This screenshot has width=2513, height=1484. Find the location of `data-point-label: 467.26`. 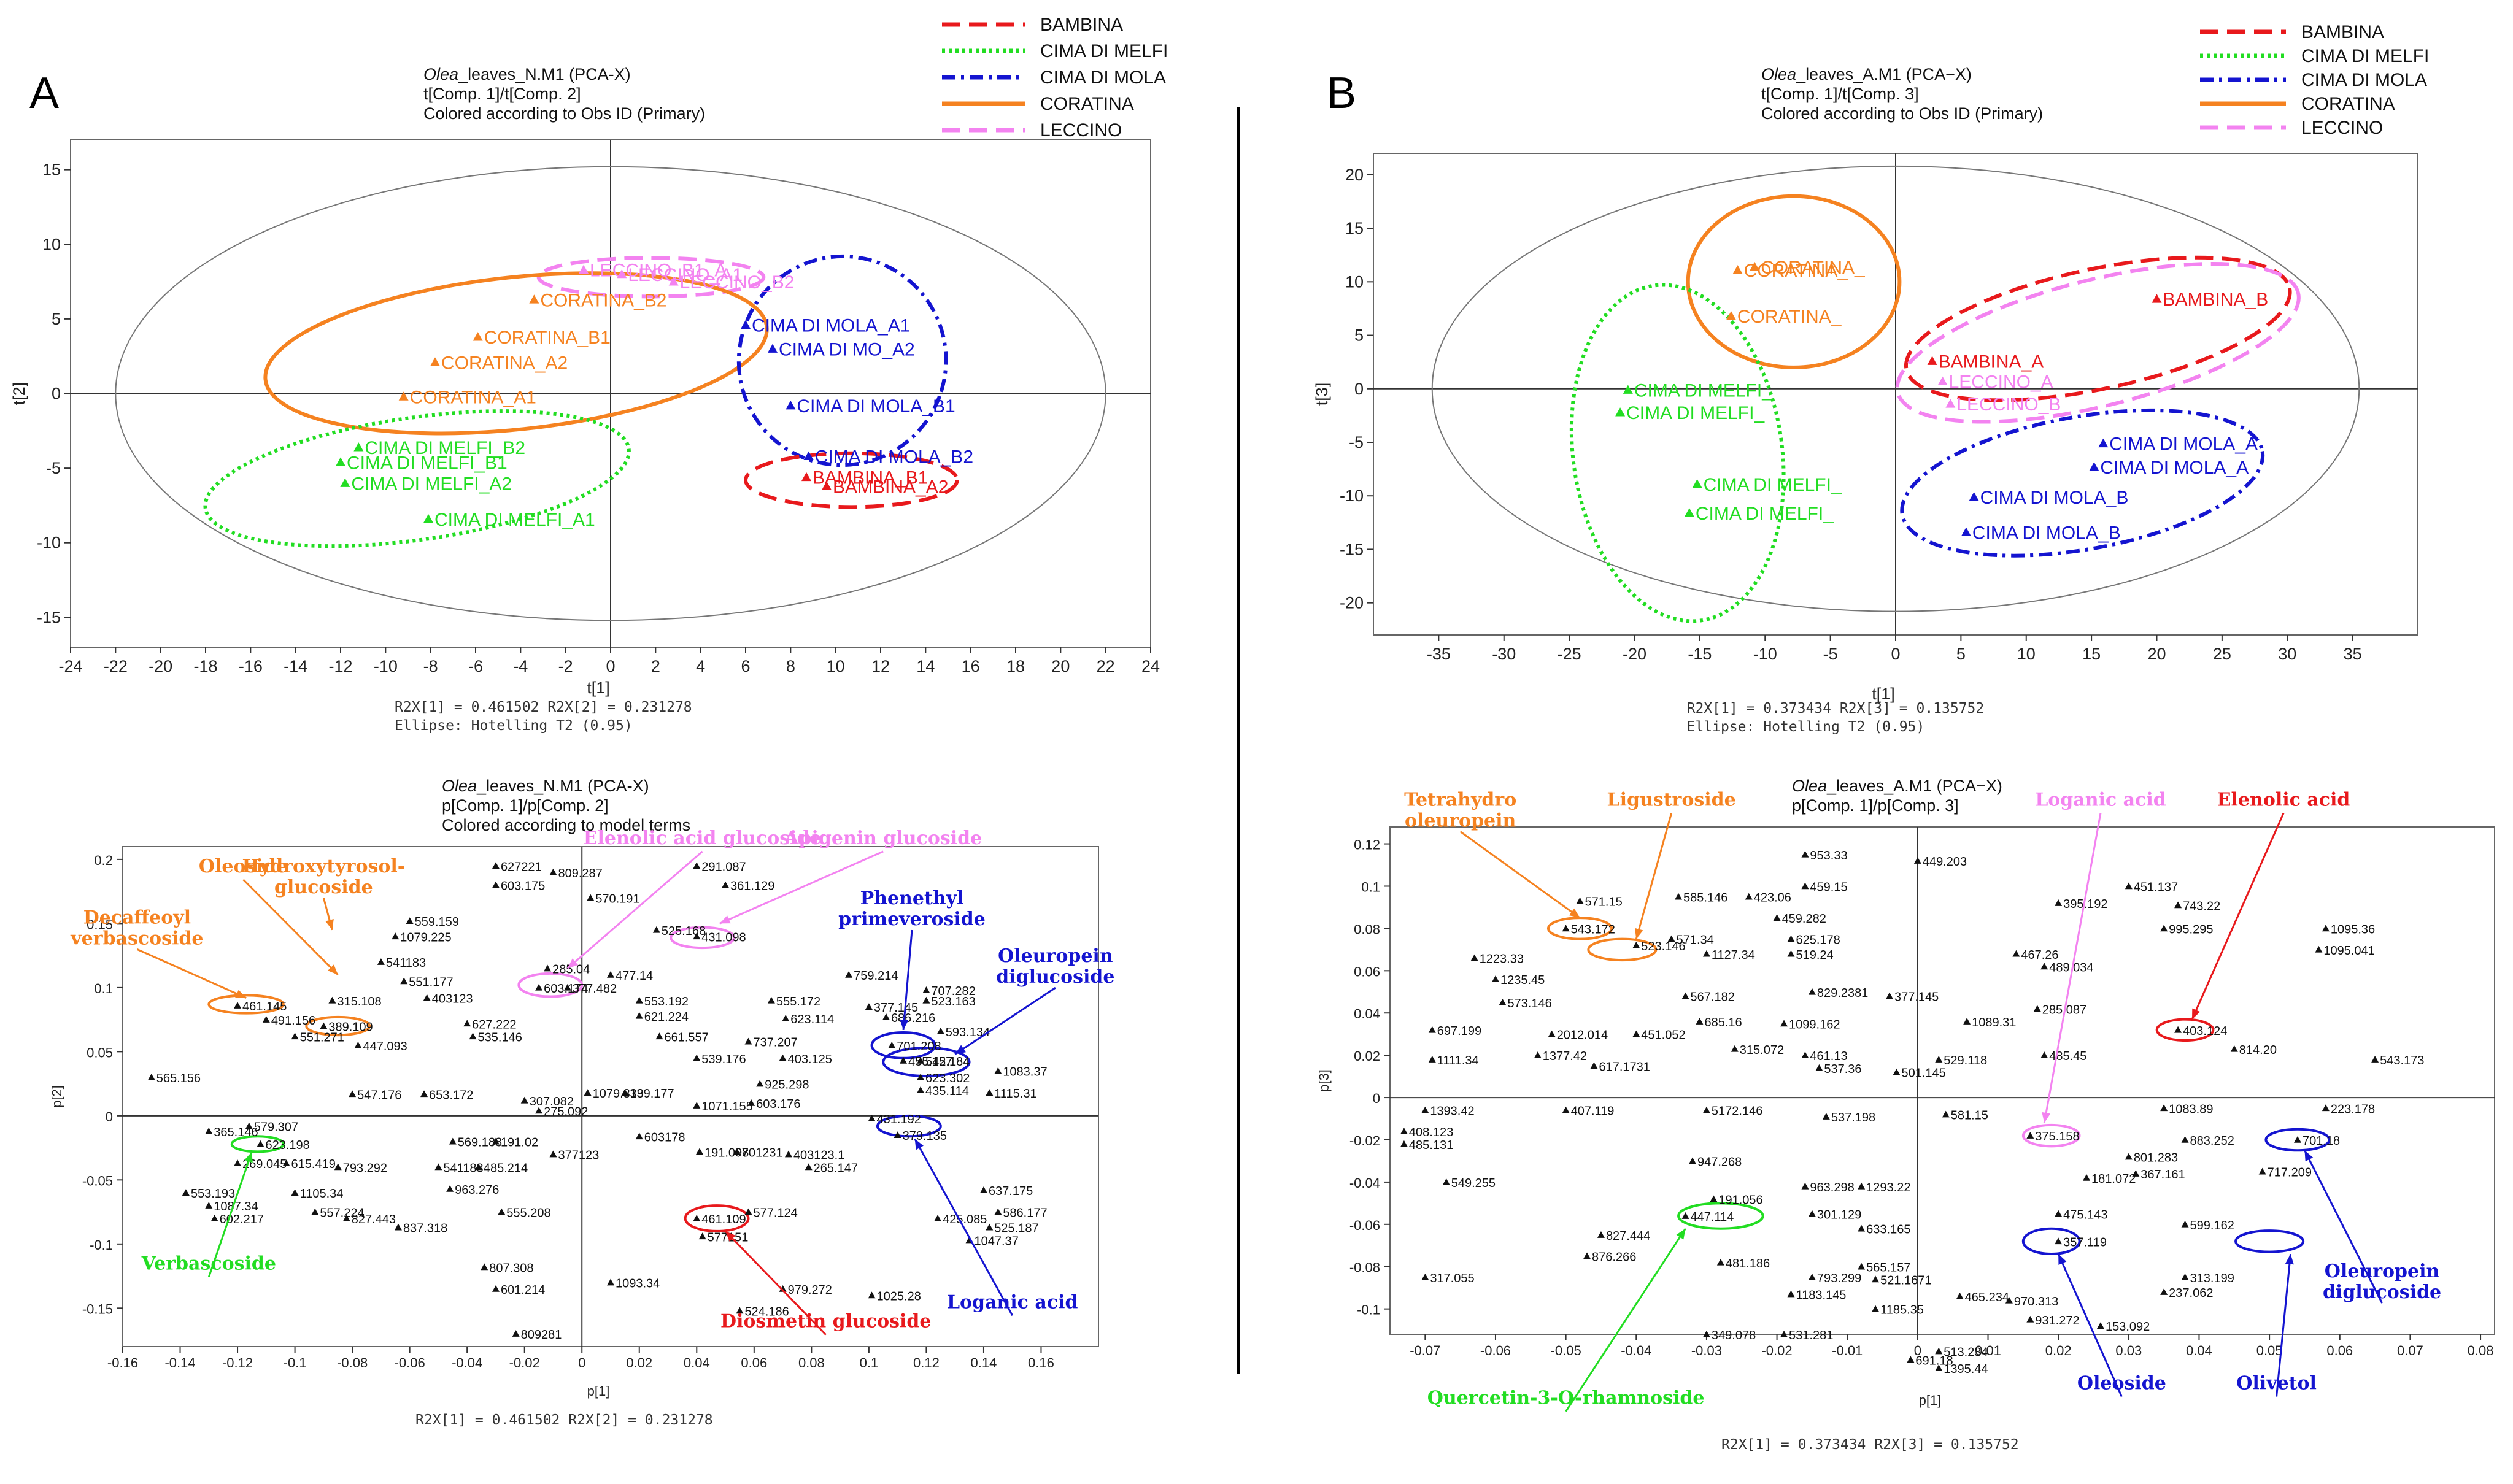

data-point-label: 467.26 is located at coordinates (2040, 955).